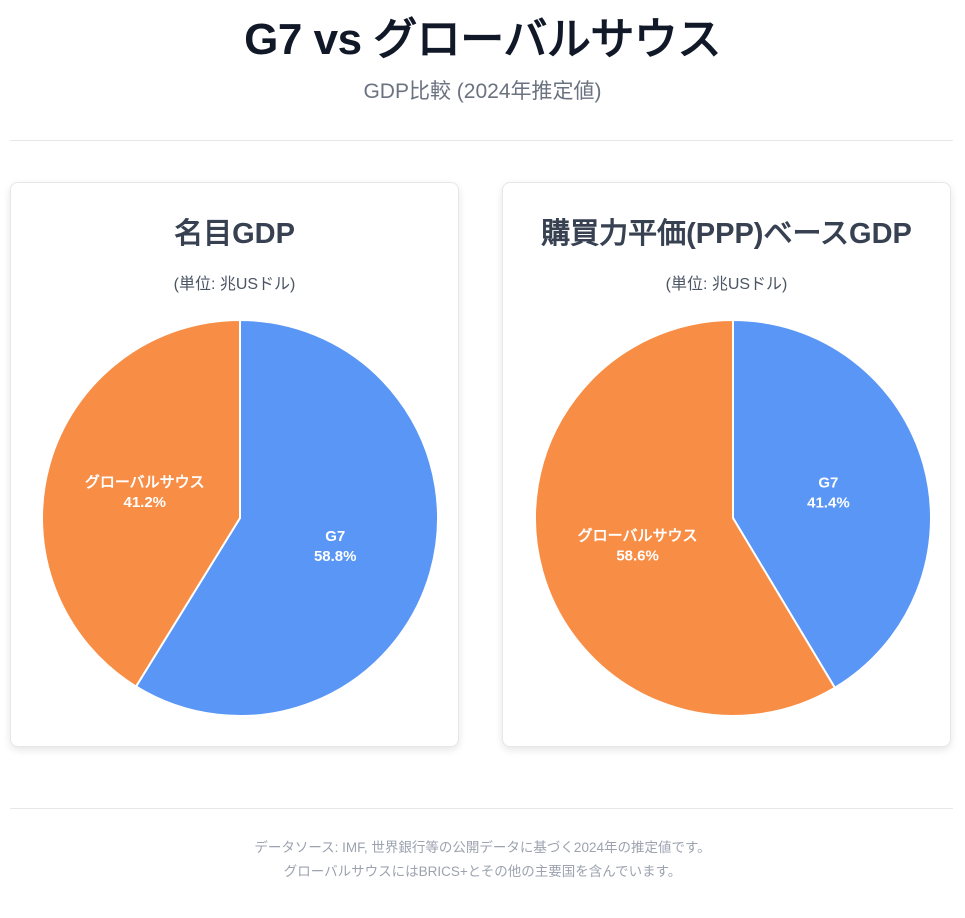 Image resolution: width=965 pixels, height=918 pixels. I want to click on header-divider, so click(481, 140).